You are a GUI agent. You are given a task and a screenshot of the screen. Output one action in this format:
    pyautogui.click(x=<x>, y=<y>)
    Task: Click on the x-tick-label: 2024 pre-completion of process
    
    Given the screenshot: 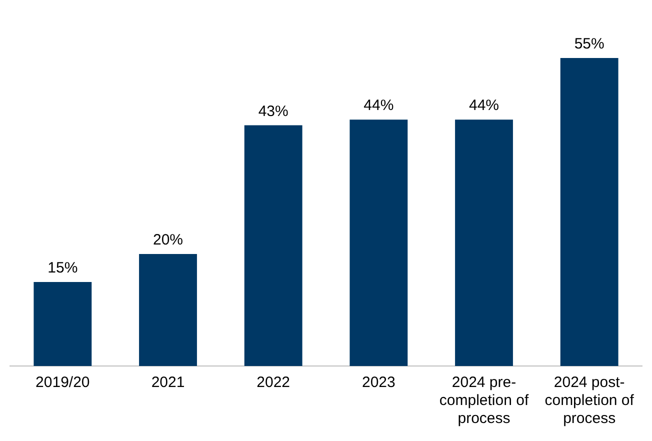 What is the action you would take?
    pyautogui.click(x=484, y=401)
    